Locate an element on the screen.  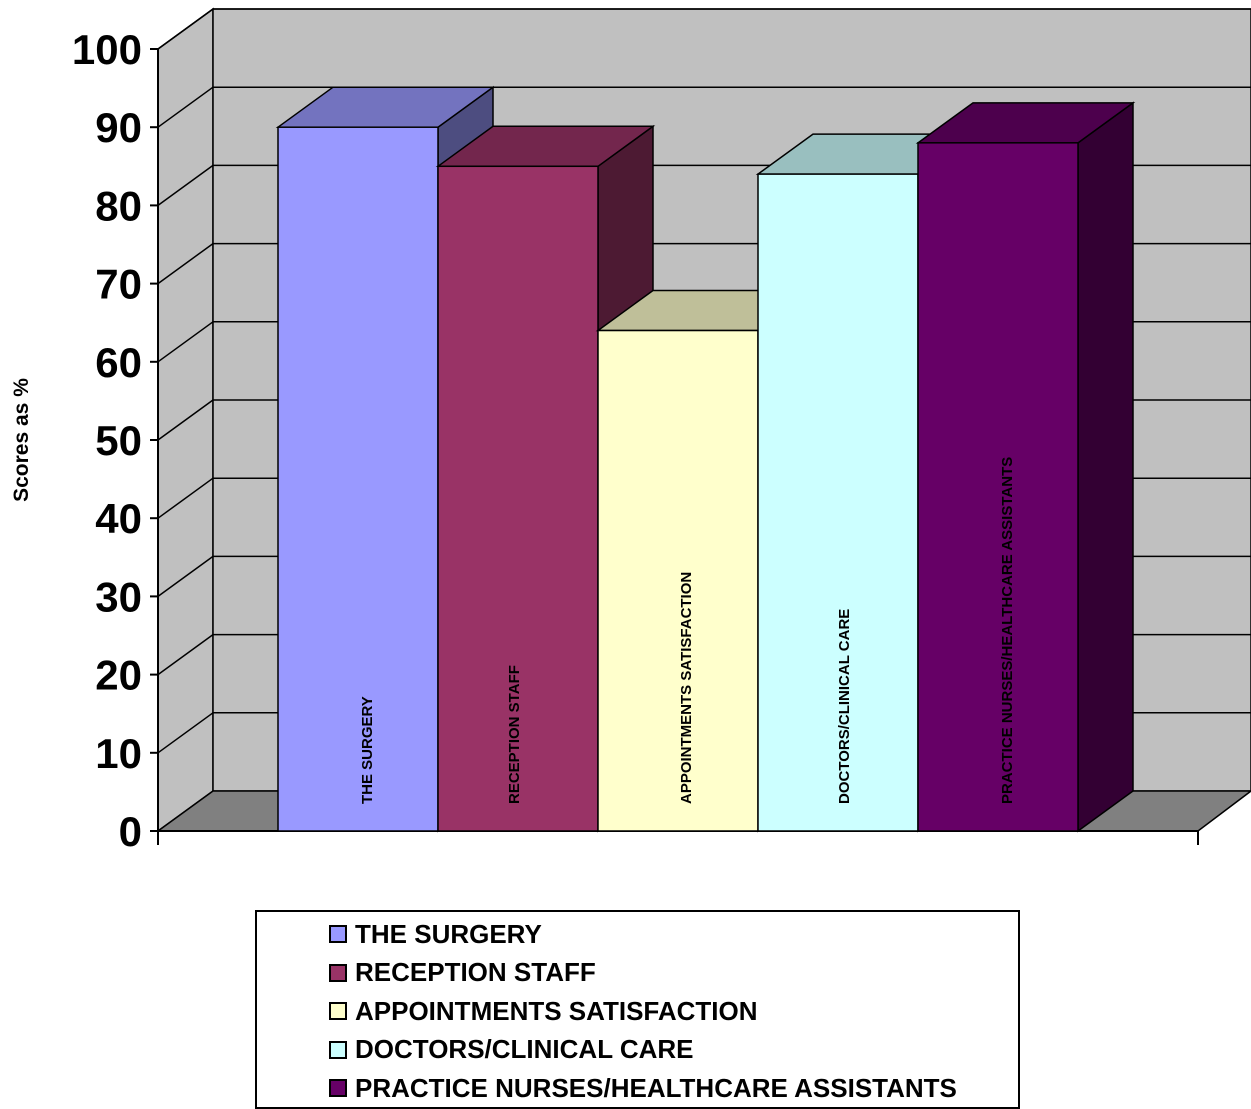
legend-item: PRACTICE NURSES/HEALTHCARE ASSISTANTS is located at coordinates (643, 1088).